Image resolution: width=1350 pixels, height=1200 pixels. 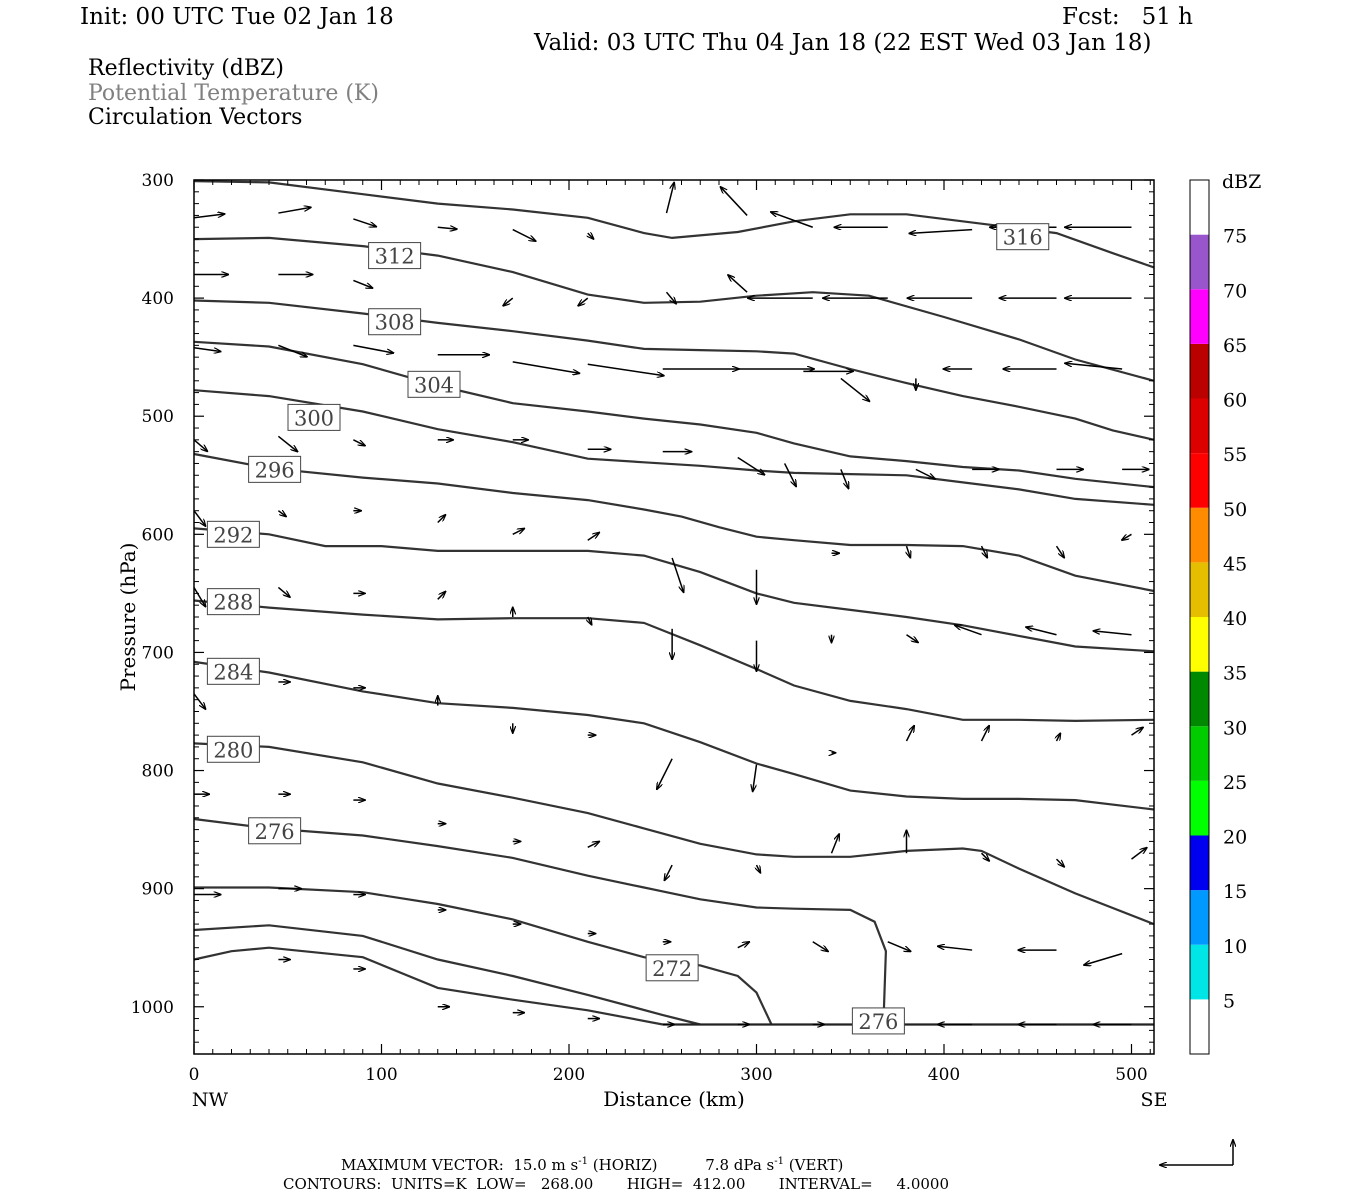 I want to click on colorbar-level-label: 70, so click(x=1235, y=291).